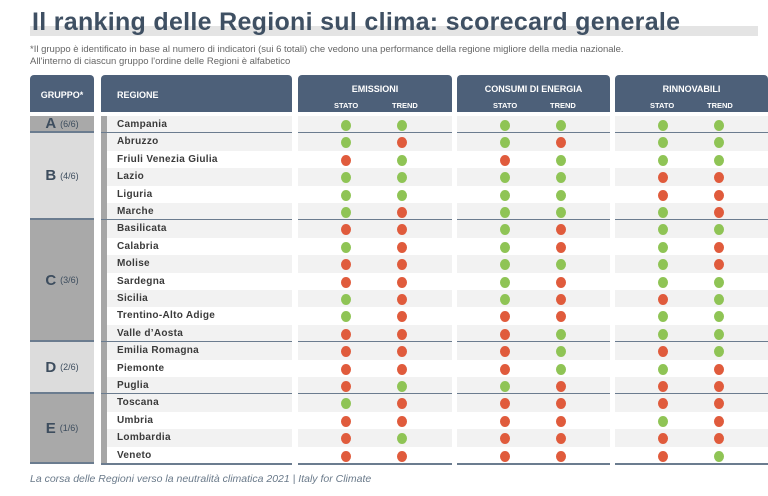 The image size is (768, 496). I want to click on table-row: Molise, so click(384, 264).